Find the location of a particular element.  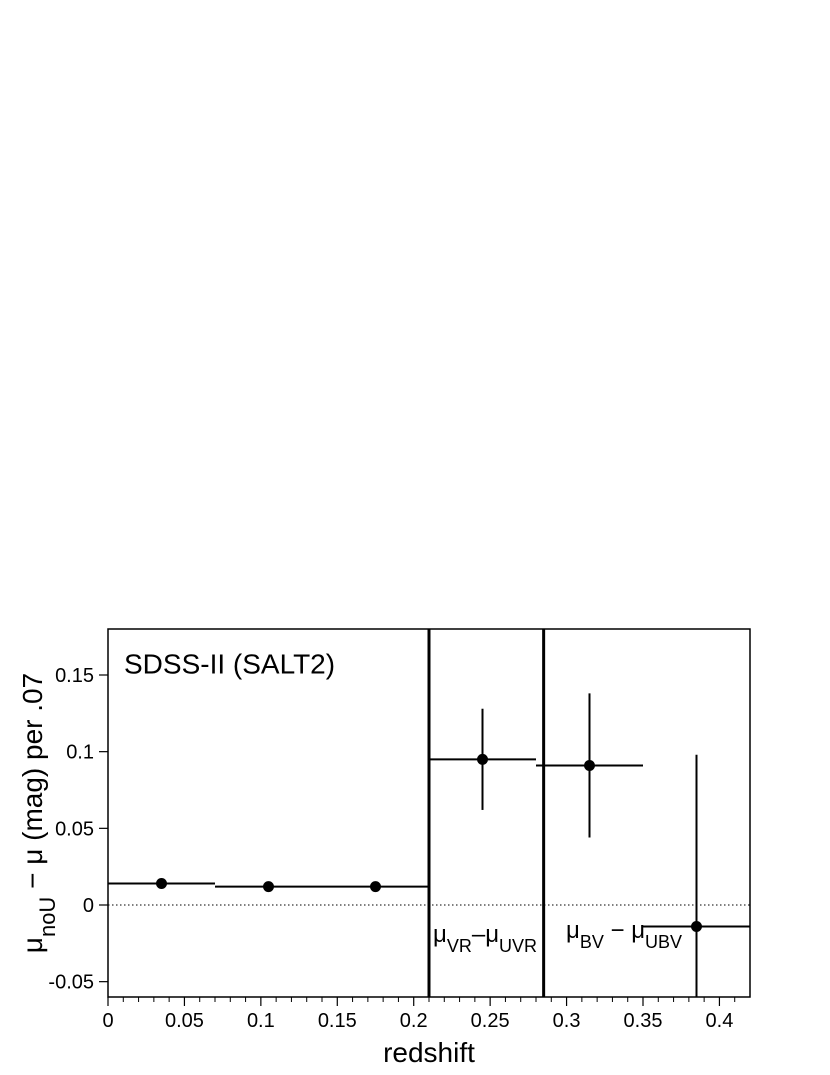

text-part: − μ is located at coordinates (624, 930).